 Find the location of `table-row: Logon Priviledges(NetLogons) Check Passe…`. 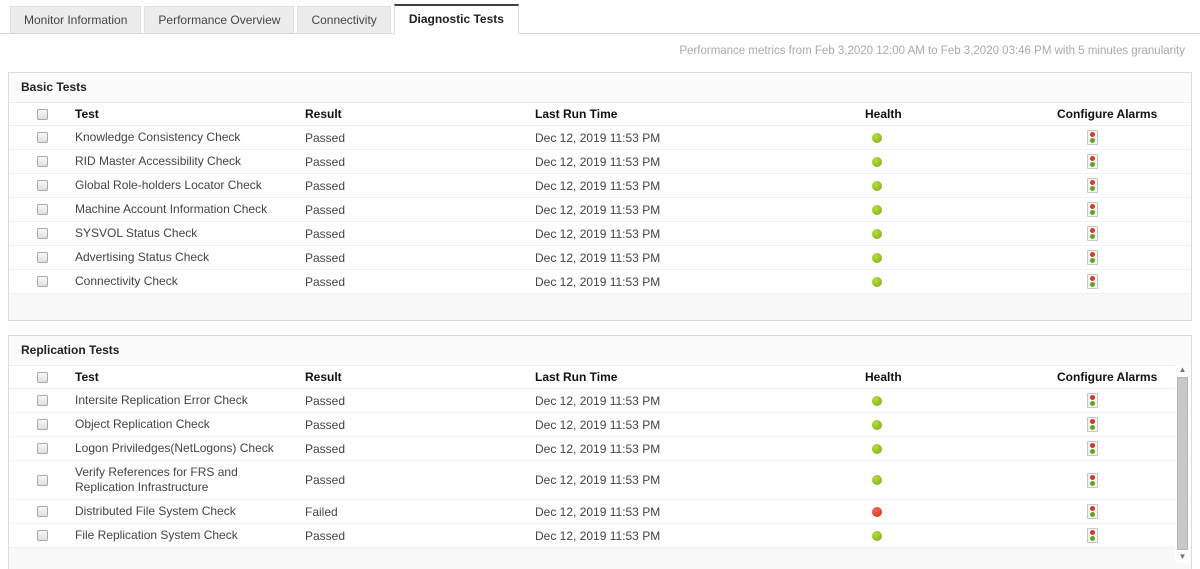

table-row: Logon Priviledges(NetLogons) Check Passe… is located at coordinates (600, 449).